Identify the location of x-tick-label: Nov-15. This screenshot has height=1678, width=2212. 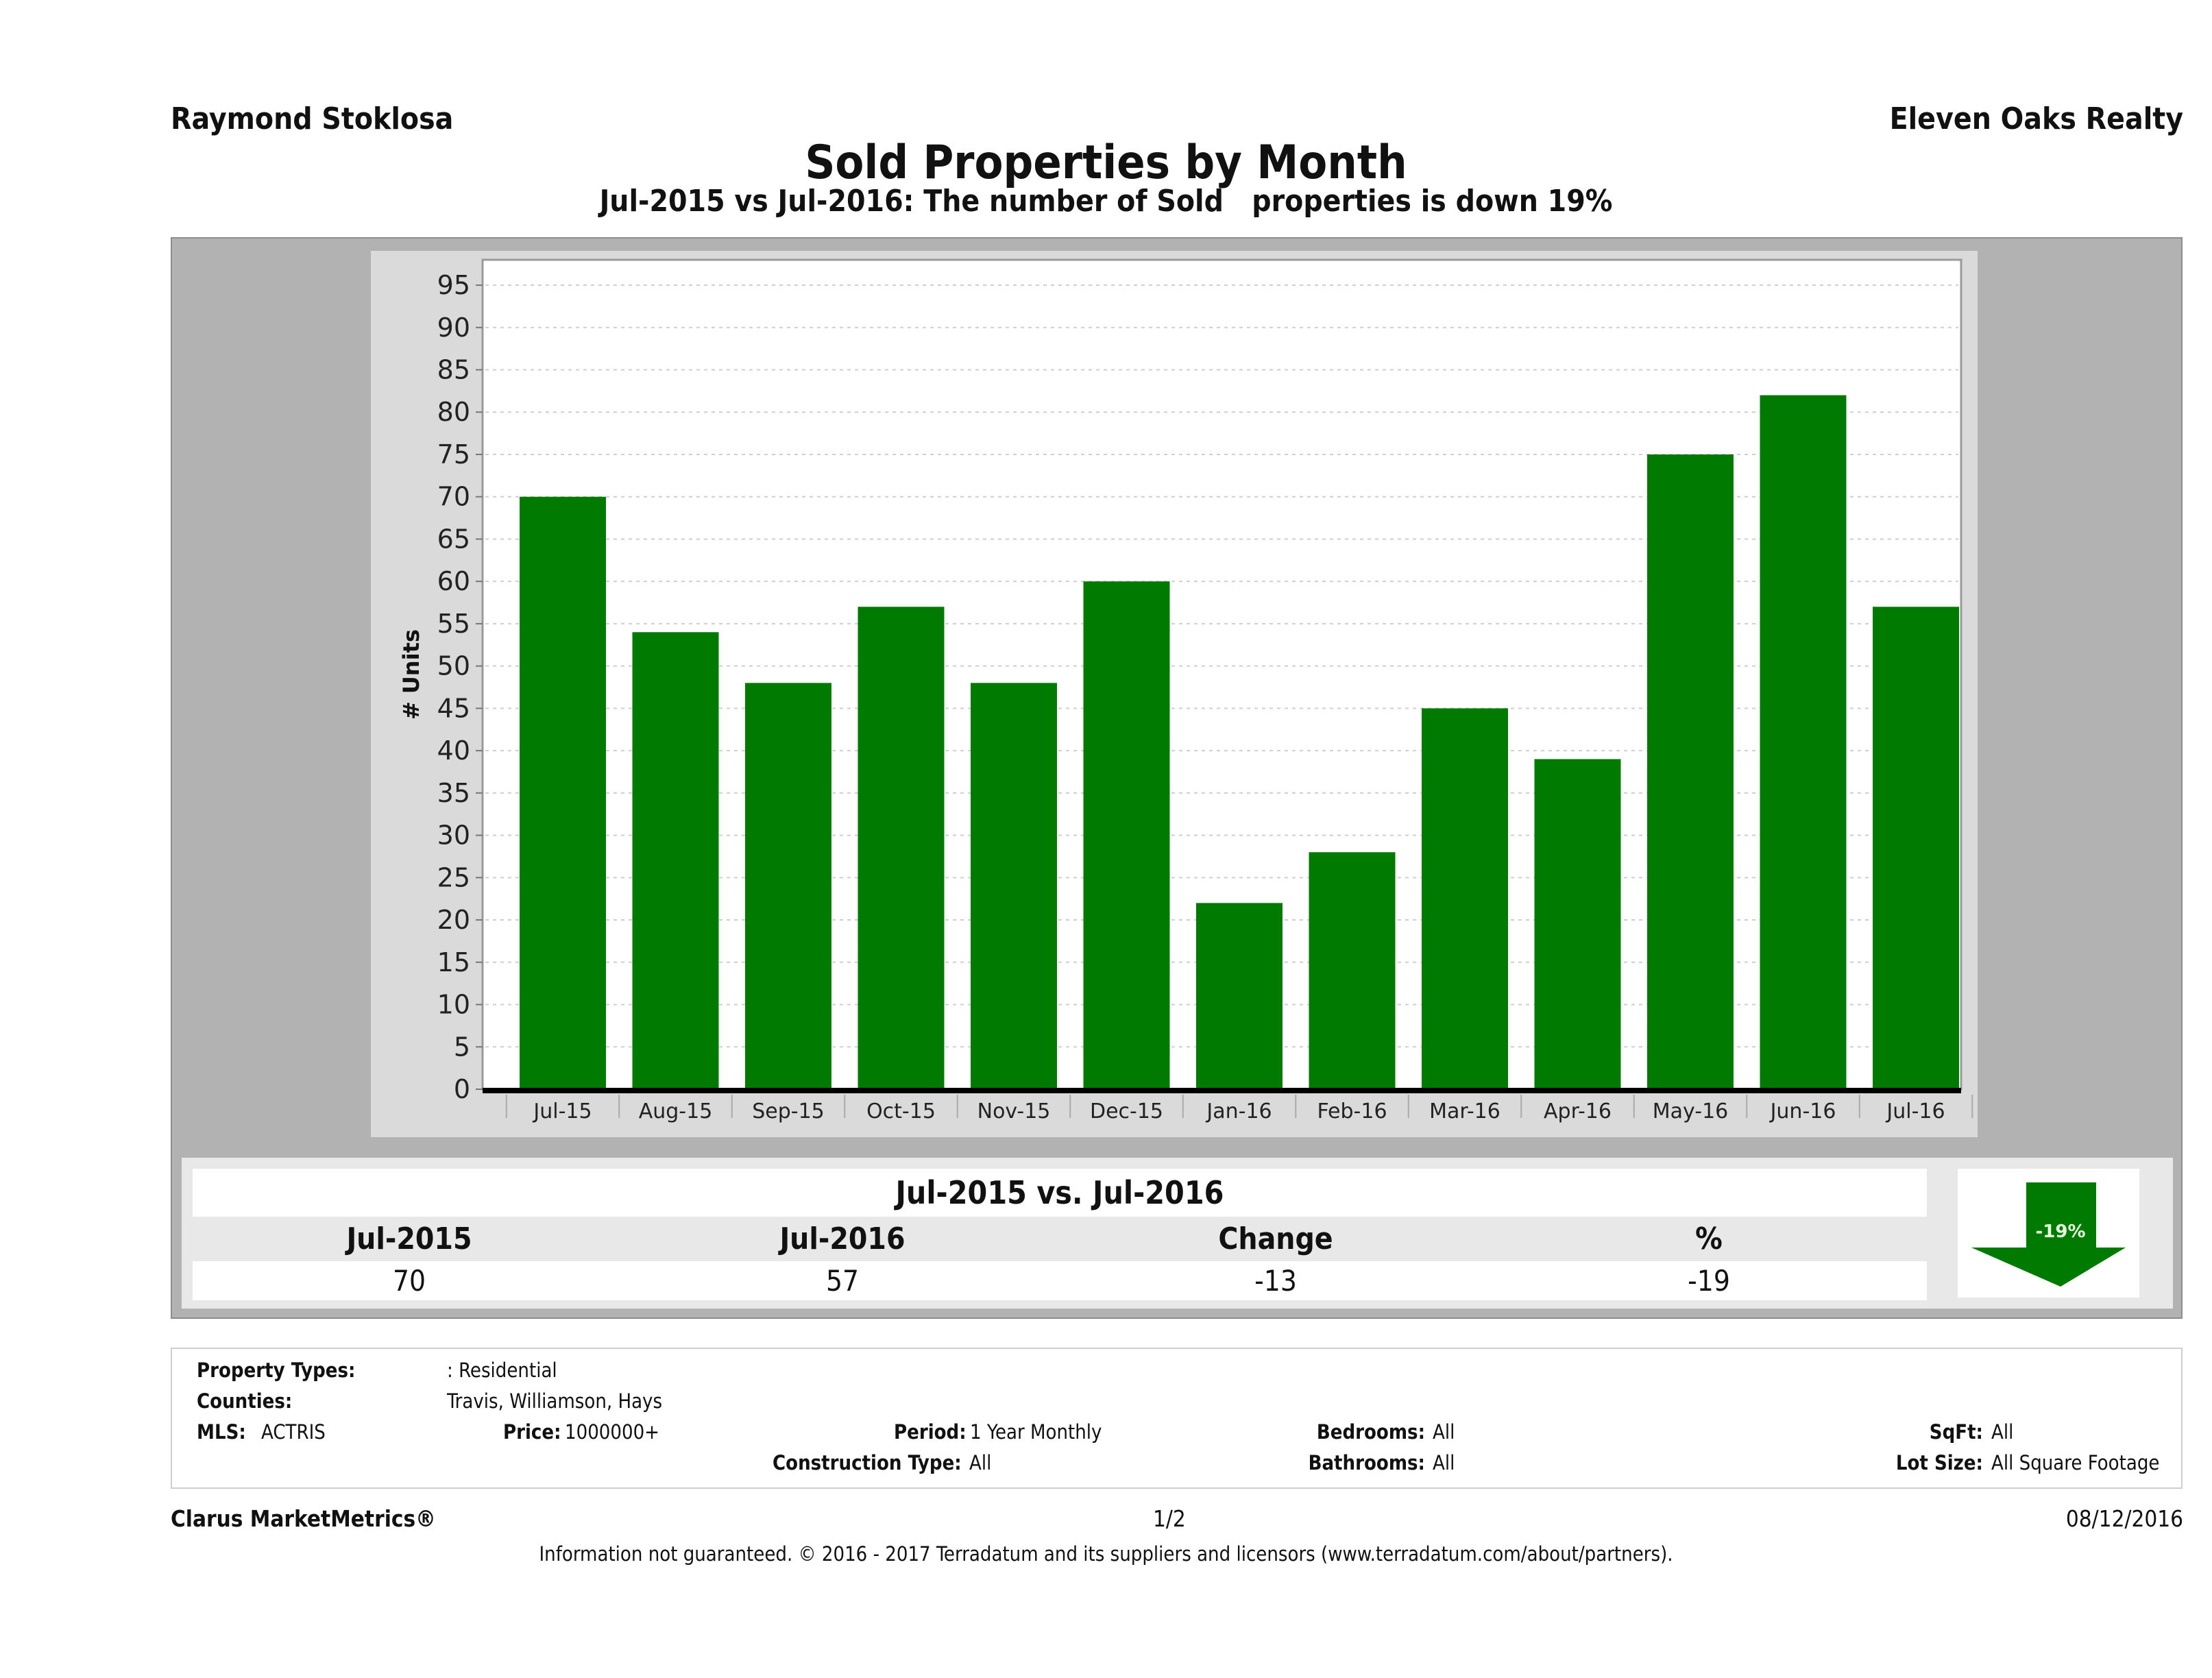
(1014, 1111).